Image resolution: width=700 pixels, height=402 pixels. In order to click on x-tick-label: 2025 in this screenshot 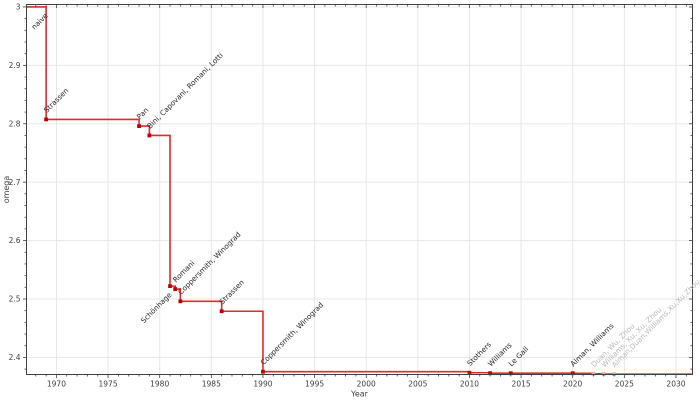, I will do `click(624, 384)`.